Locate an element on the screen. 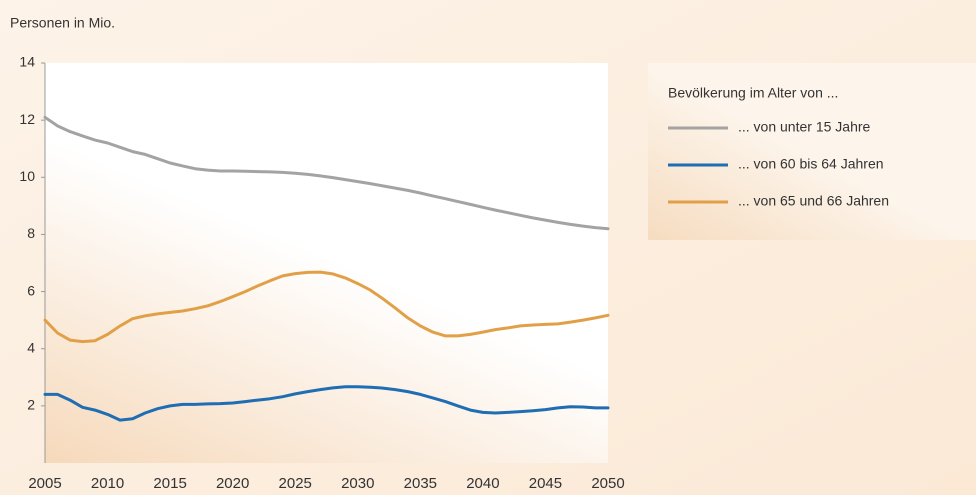  y-tick-label: 6 is located at coordinates (31, 290).